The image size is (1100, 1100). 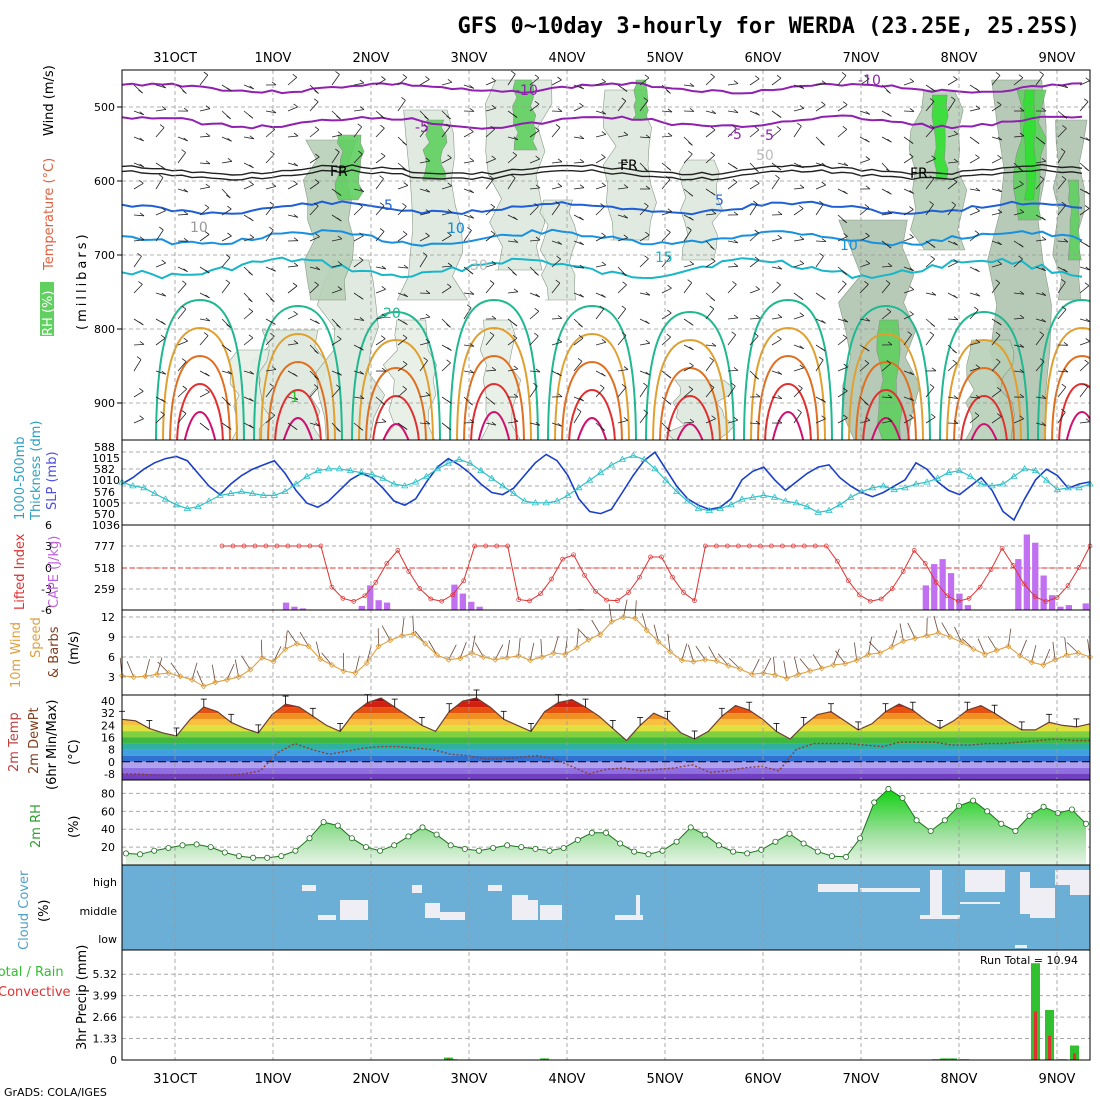 What do you see at coordinates (54, 652) in the screenshot?
I see `wind10-label-3: & Barbs` at bounding box center [54, 652].